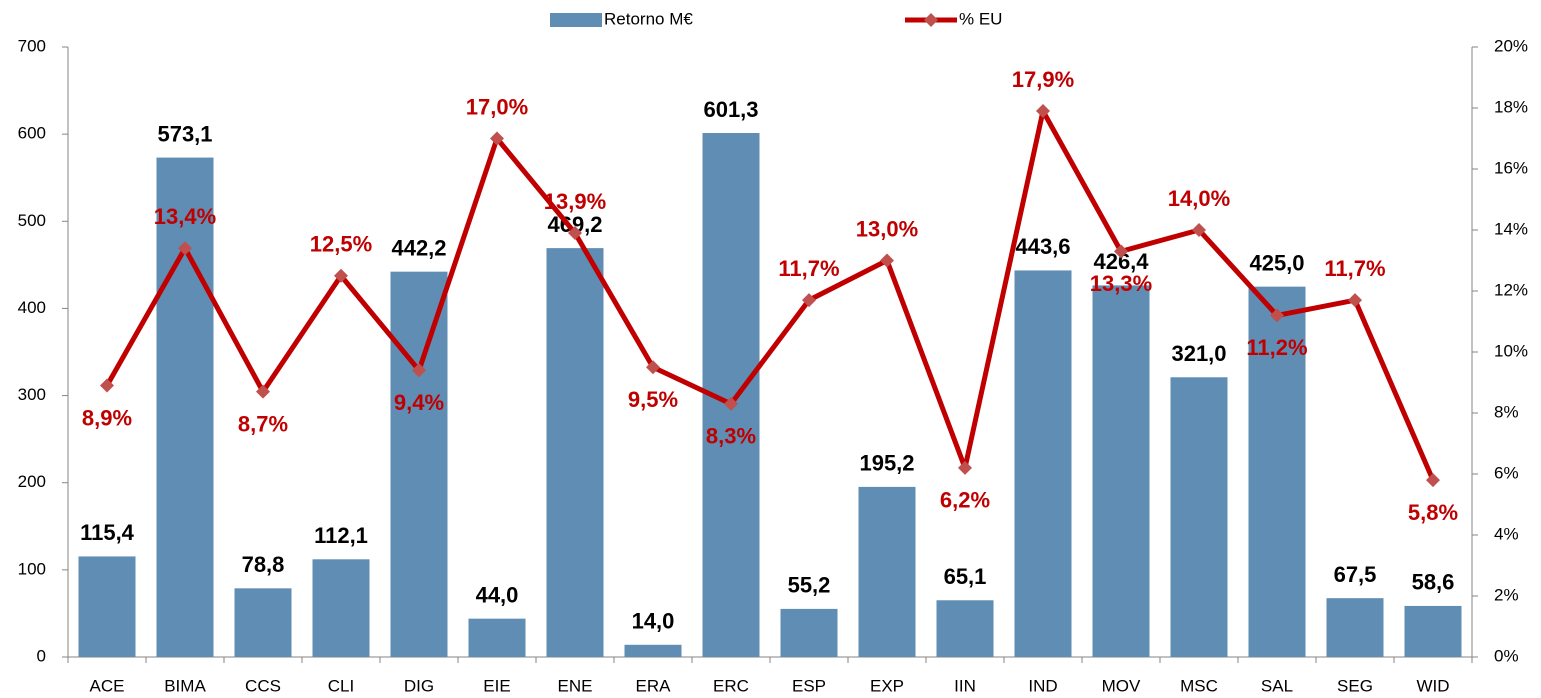  I want to click on x-tick-label: ERC, so click(731, 685).